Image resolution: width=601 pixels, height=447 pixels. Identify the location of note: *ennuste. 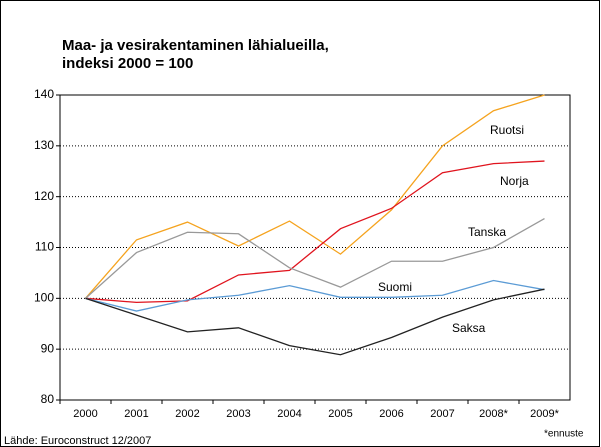
(564, 434).